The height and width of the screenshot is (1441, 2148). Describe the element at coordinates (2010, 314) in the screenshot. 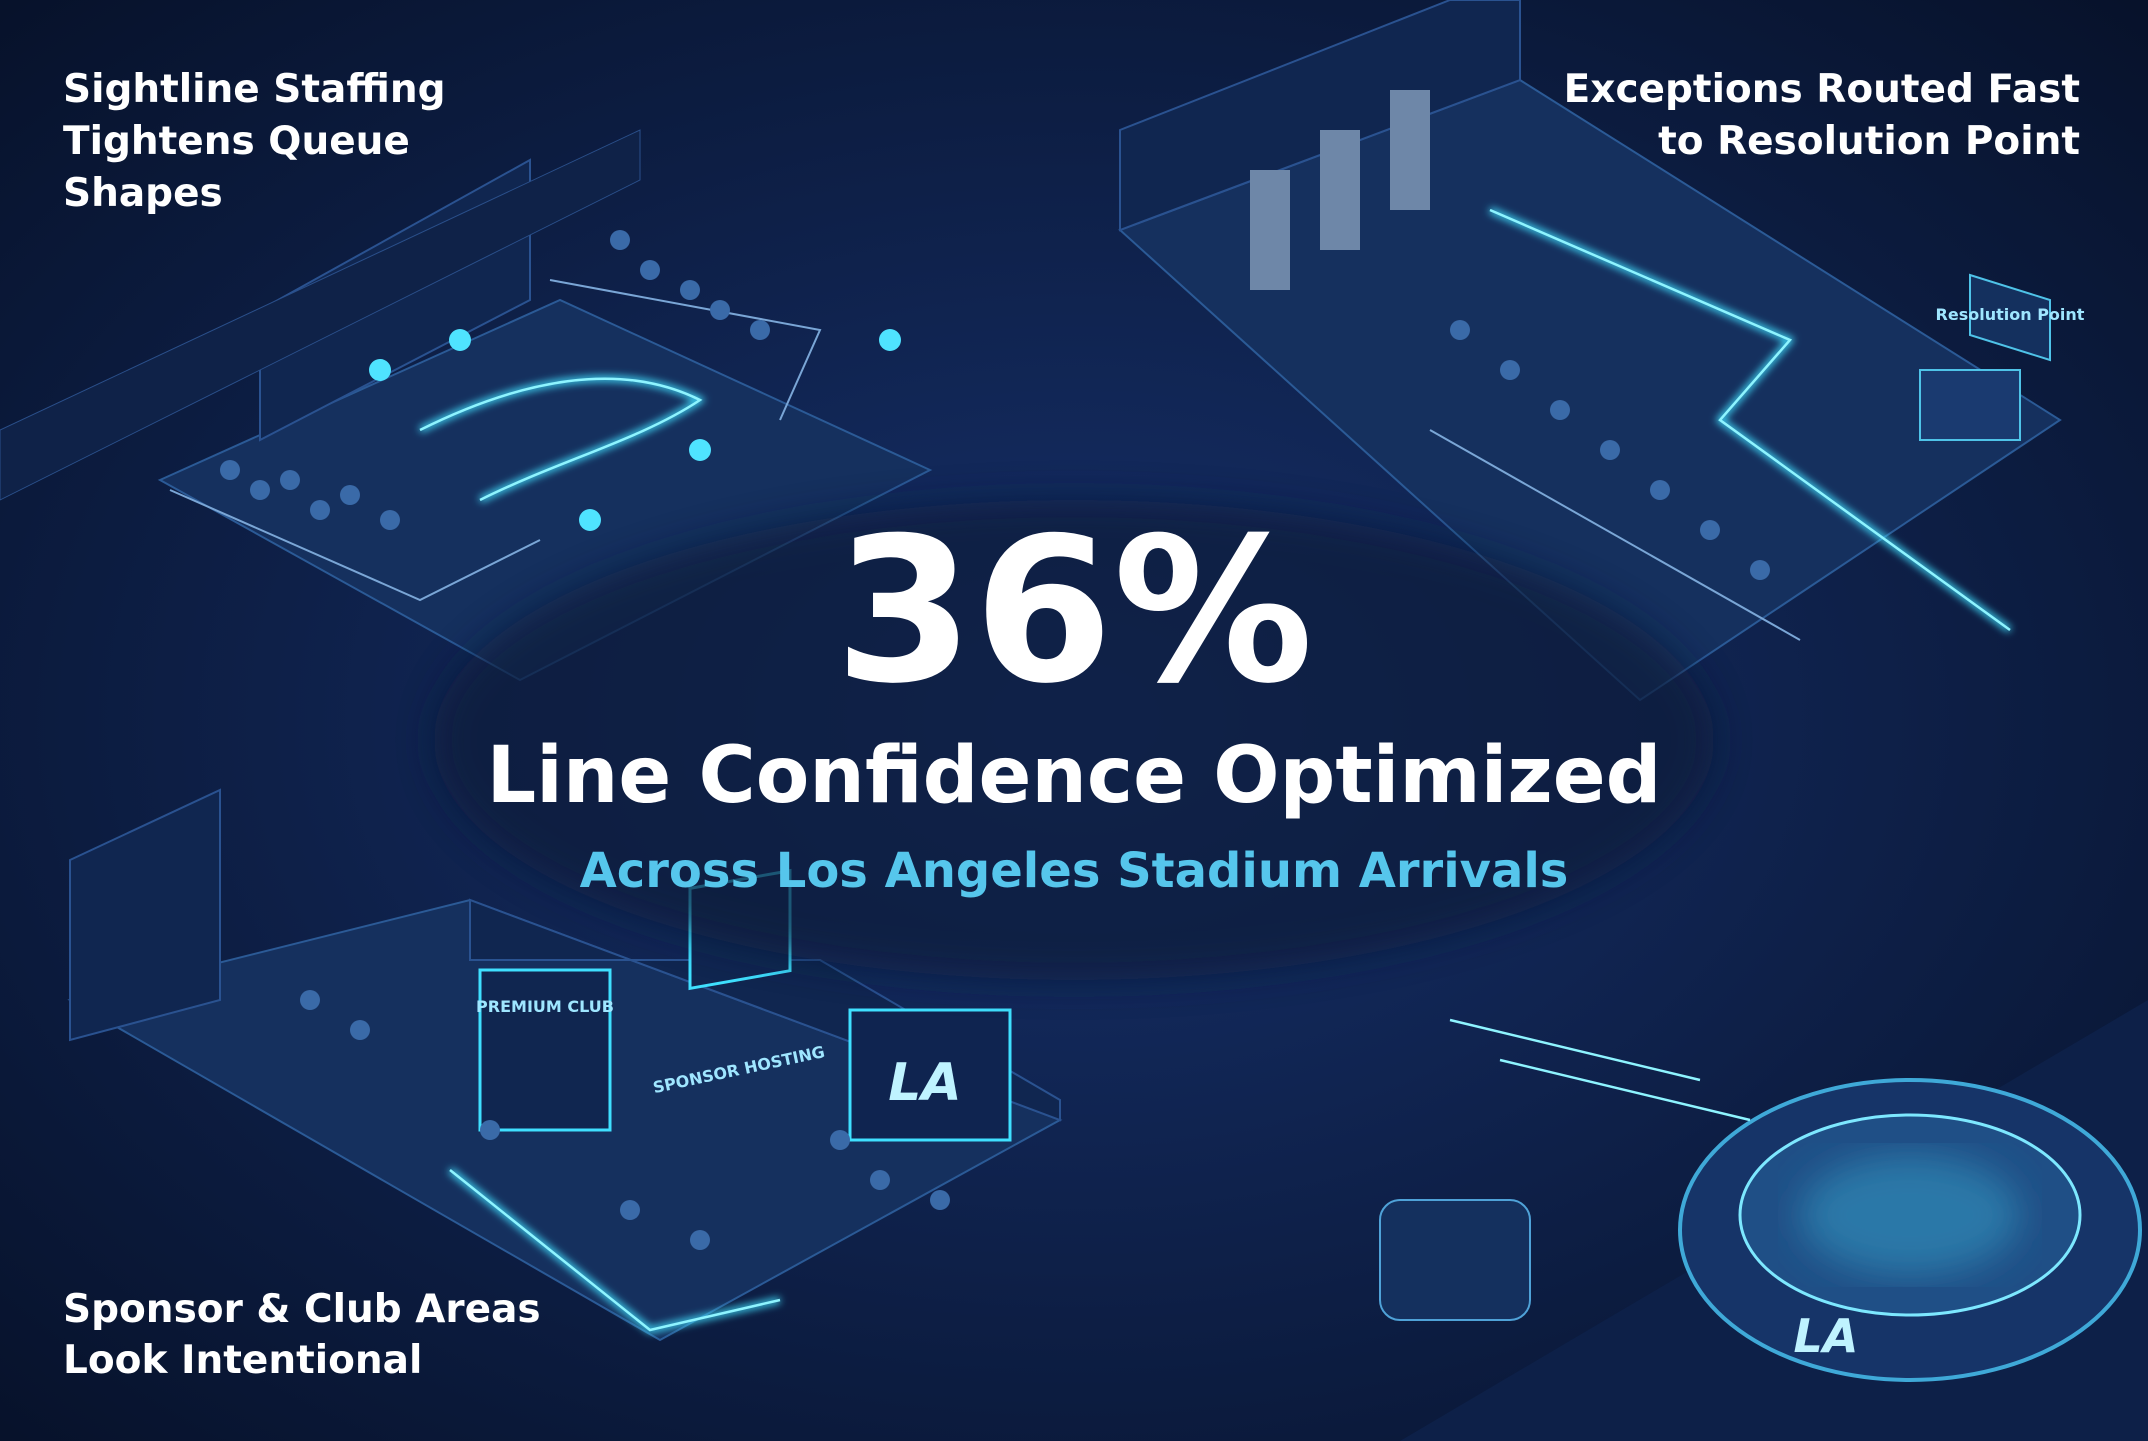

I see `scene-label: Resolution Point` at that location.